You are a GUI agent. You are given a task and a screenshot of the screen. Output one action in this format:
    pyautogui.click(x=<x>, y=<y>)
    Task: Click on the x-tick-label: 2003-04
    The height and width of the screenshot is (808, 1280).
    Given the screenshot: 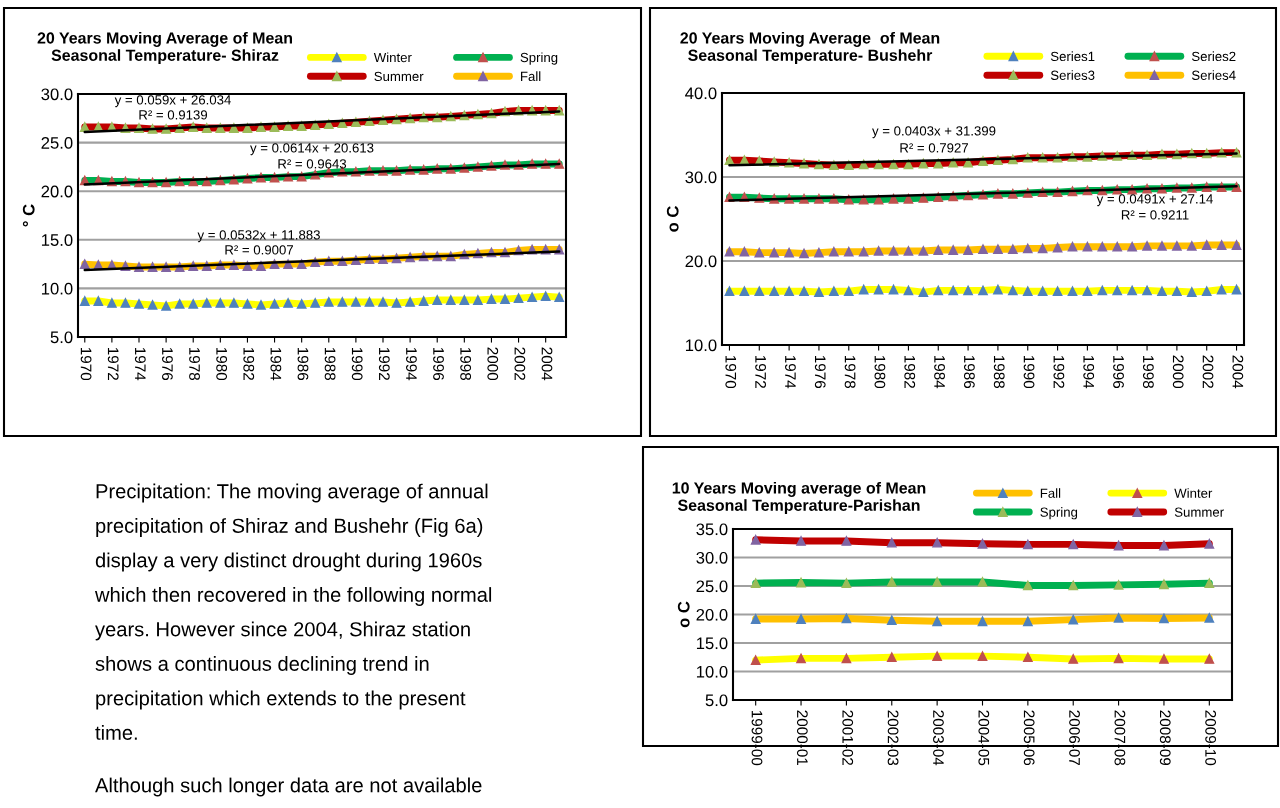 What is the action you would take?
    pyautogui.click(x=938, y=738)
    